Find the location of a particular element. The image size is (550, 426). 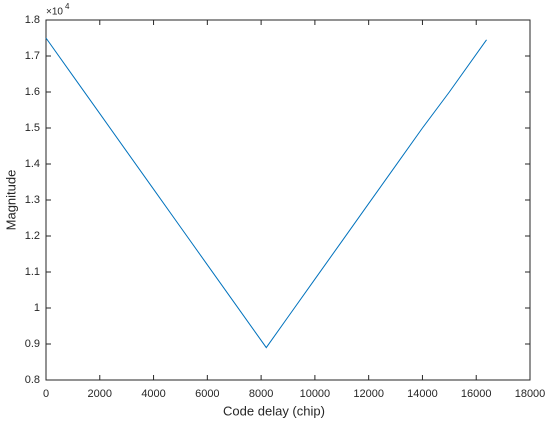

y-tick-label: 0.9 is located at coordinates (32, 344).